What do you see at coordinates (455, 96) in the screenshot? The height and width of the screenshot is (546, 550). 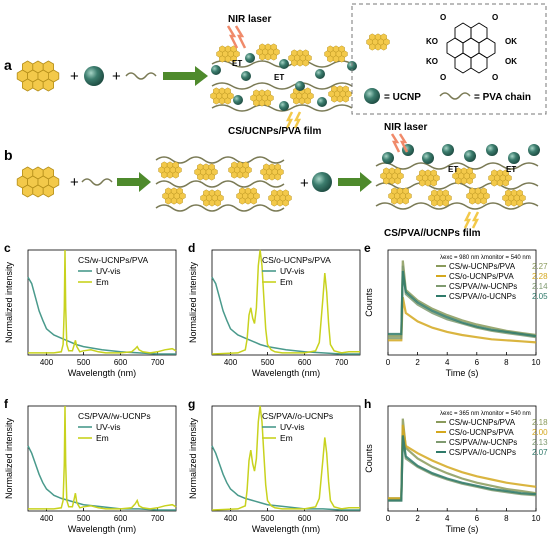 I see `pva-legend-icon` at bounding box center [455, 96].